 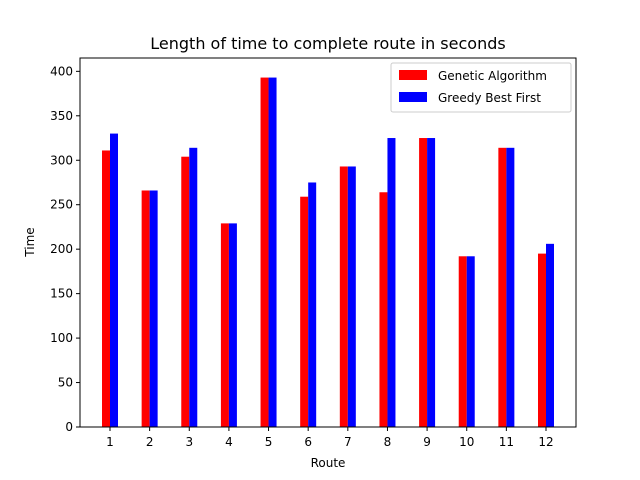 I want to click on y-tick-label-200: 200, so click(x=61, y=249).